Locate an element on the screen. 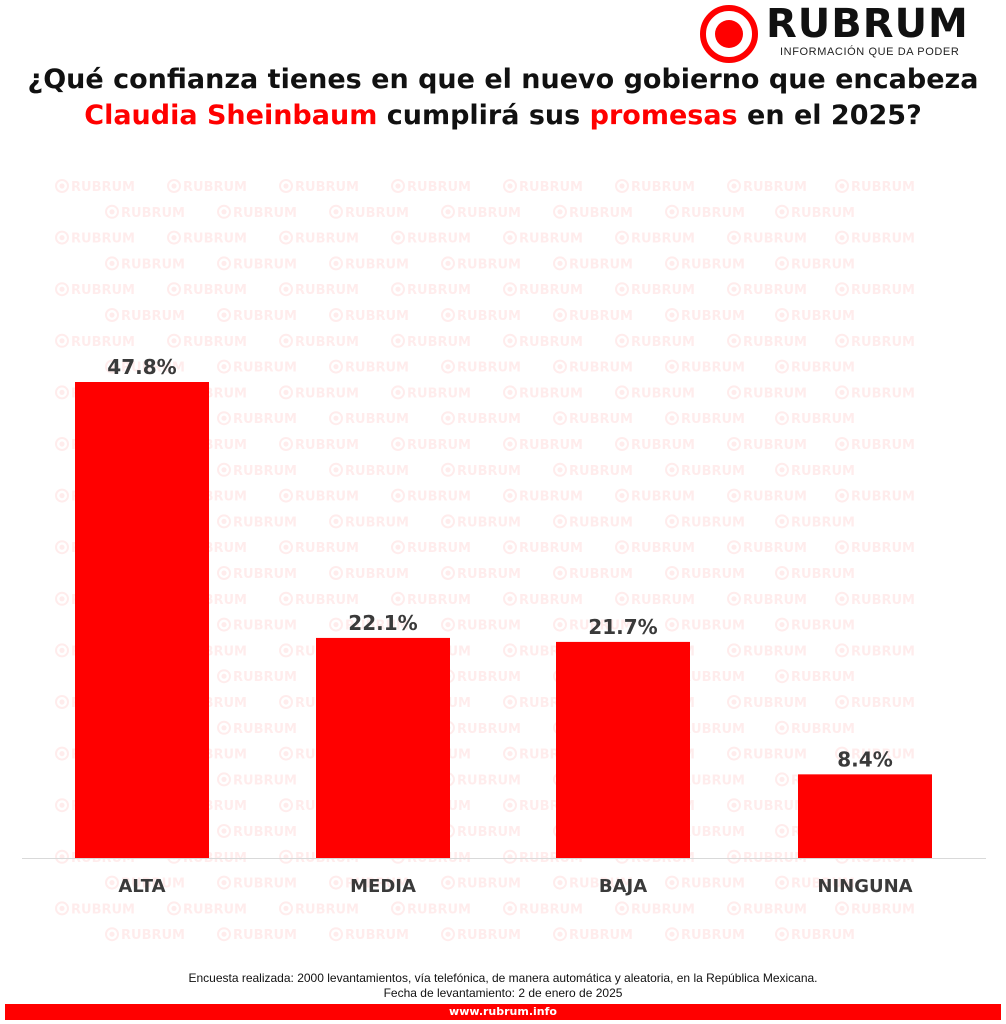 This screenshot has height=1024, width=1006. logo-tagline: INFORMACIÓN QUE DA PODER is located at coordinates (870, 52).